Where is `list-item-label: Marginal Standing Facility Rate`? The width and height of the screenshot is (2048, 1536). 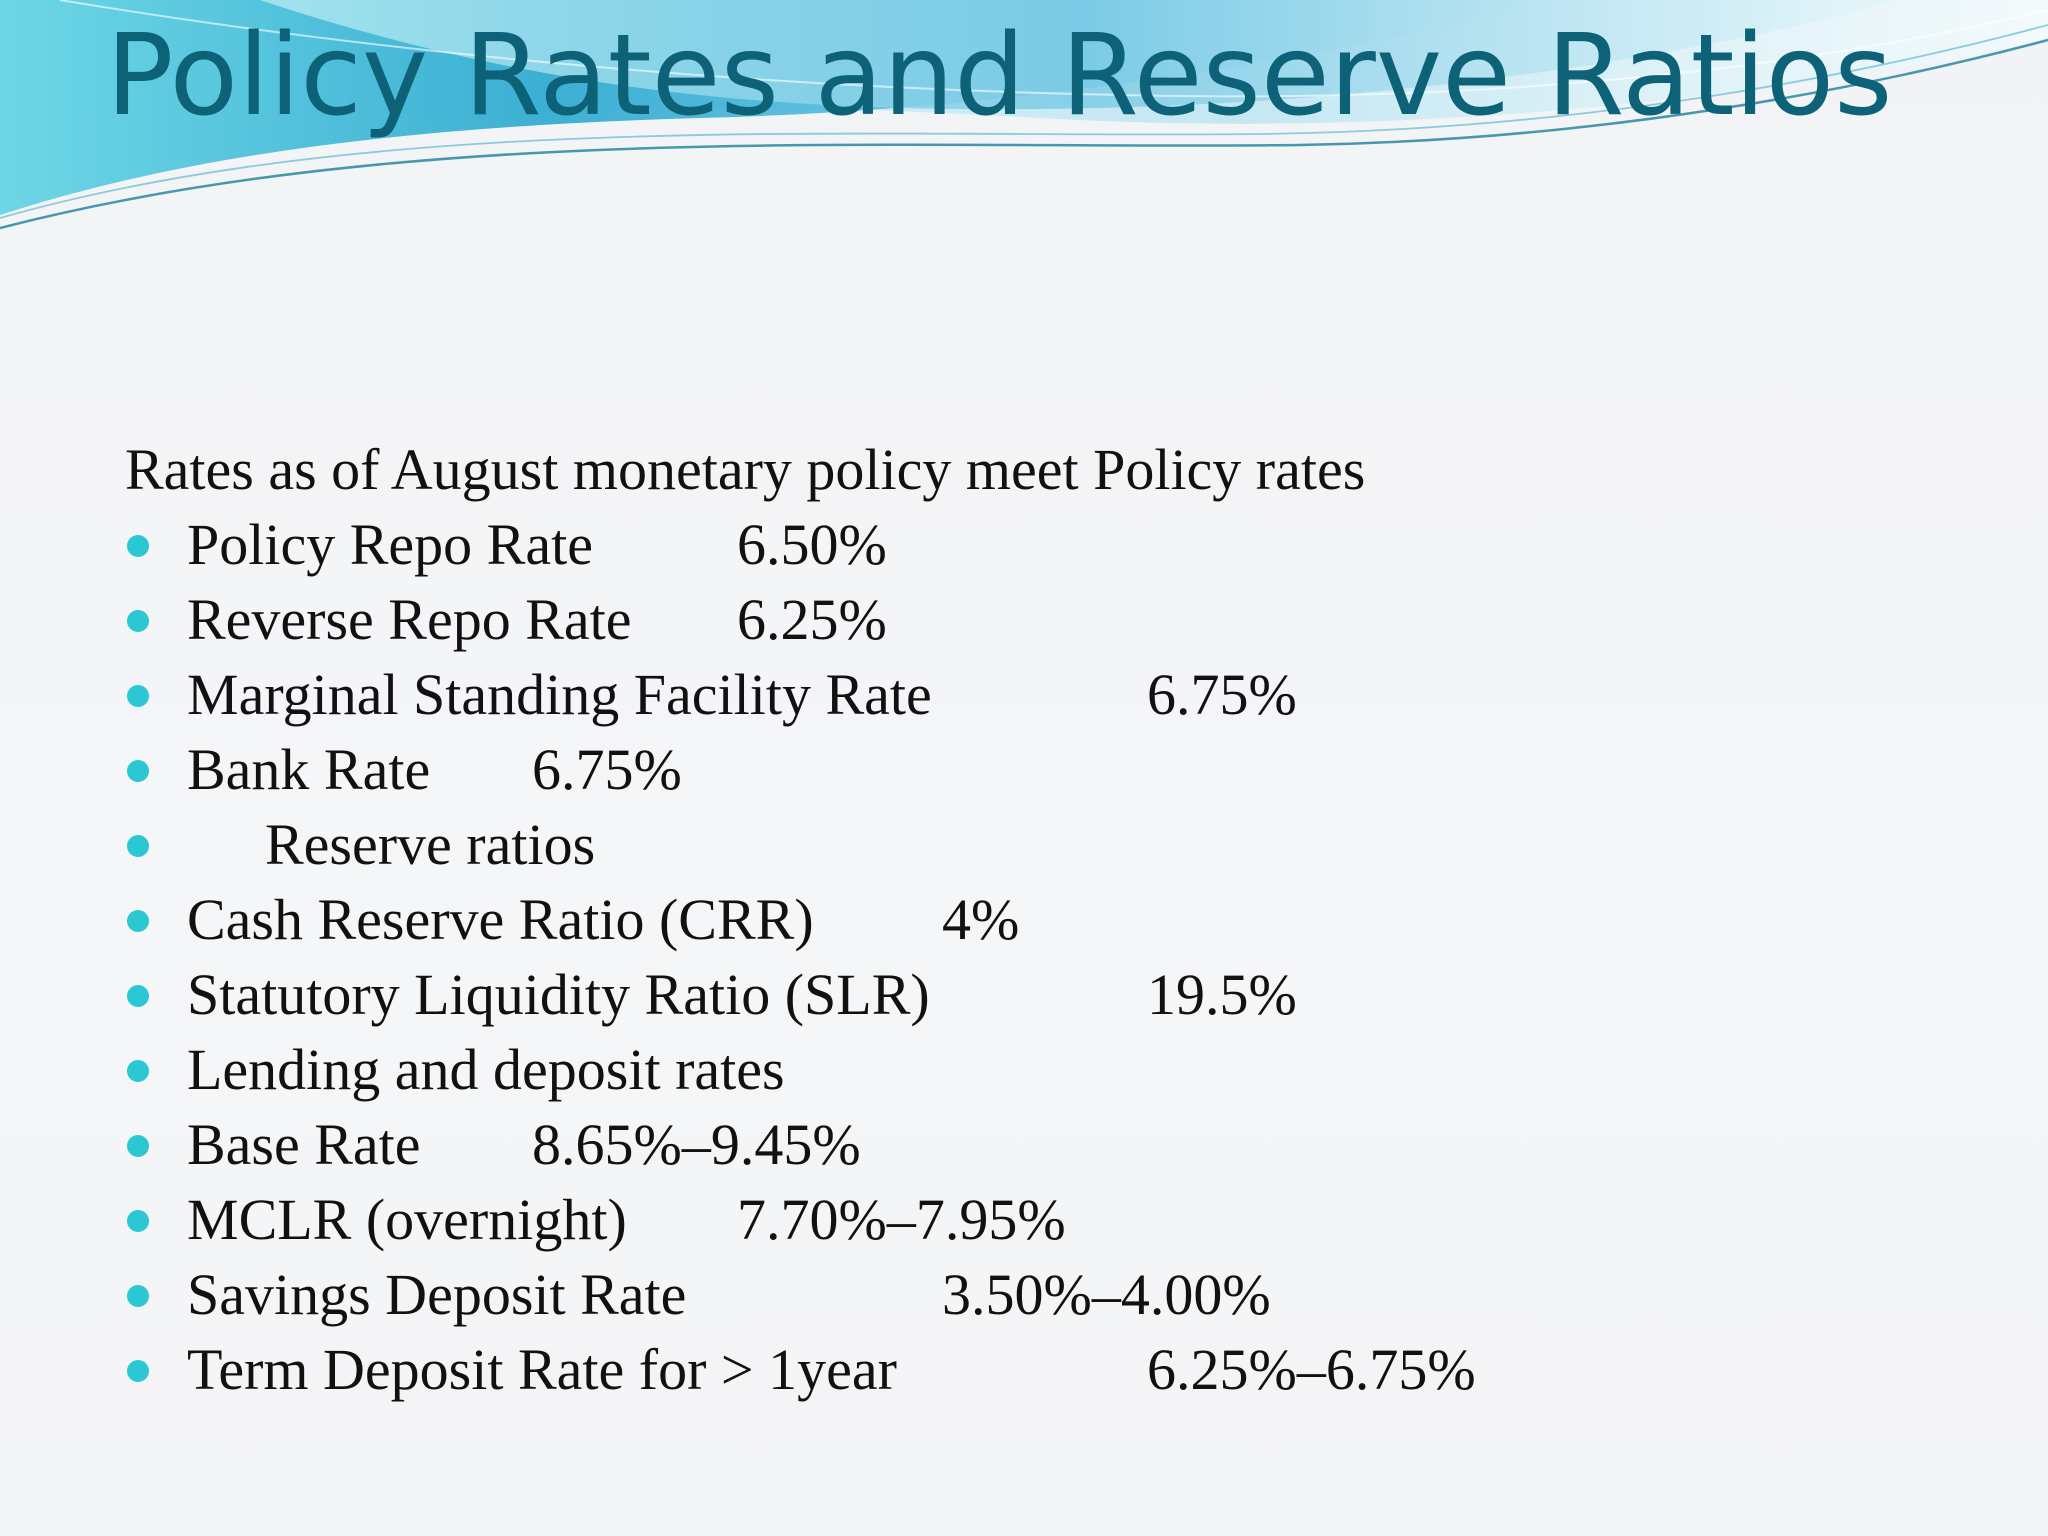 list-item-label: Marginal Standing Facility Rate is located at coordinates (559, 694).